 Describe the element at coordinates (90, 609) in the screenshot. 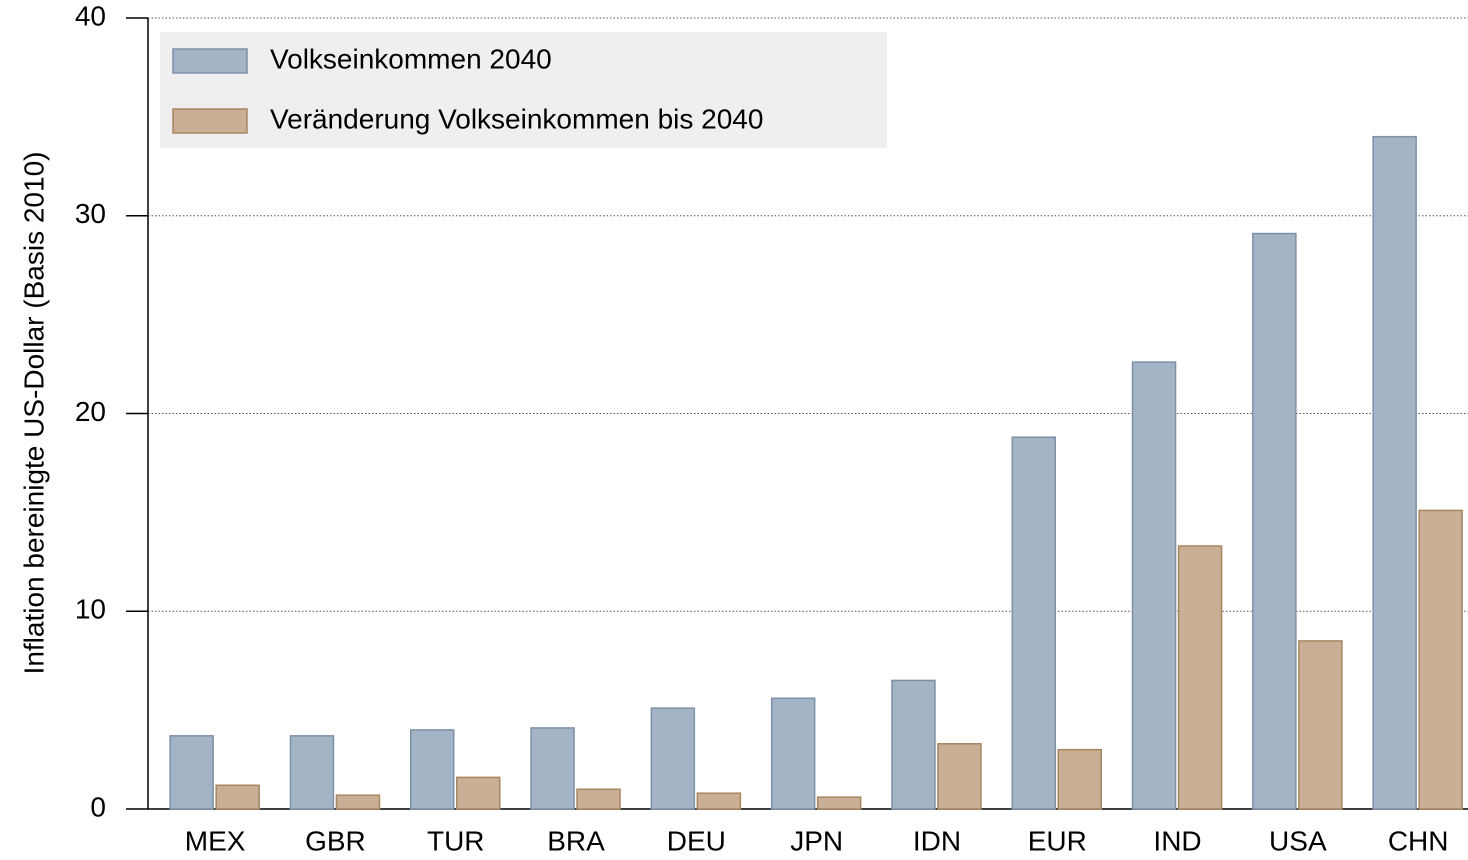

I see `y-tick-label: 10` at that location.